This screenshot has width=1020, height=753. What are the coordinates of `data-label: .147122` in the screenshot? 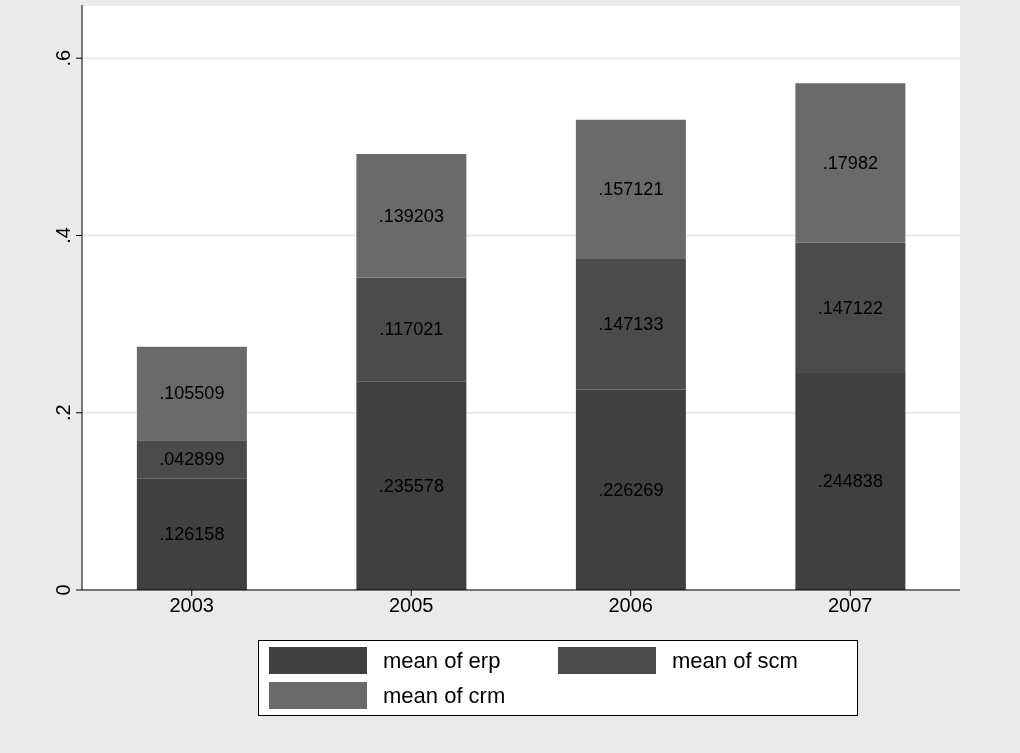 It's located at (850, 307).